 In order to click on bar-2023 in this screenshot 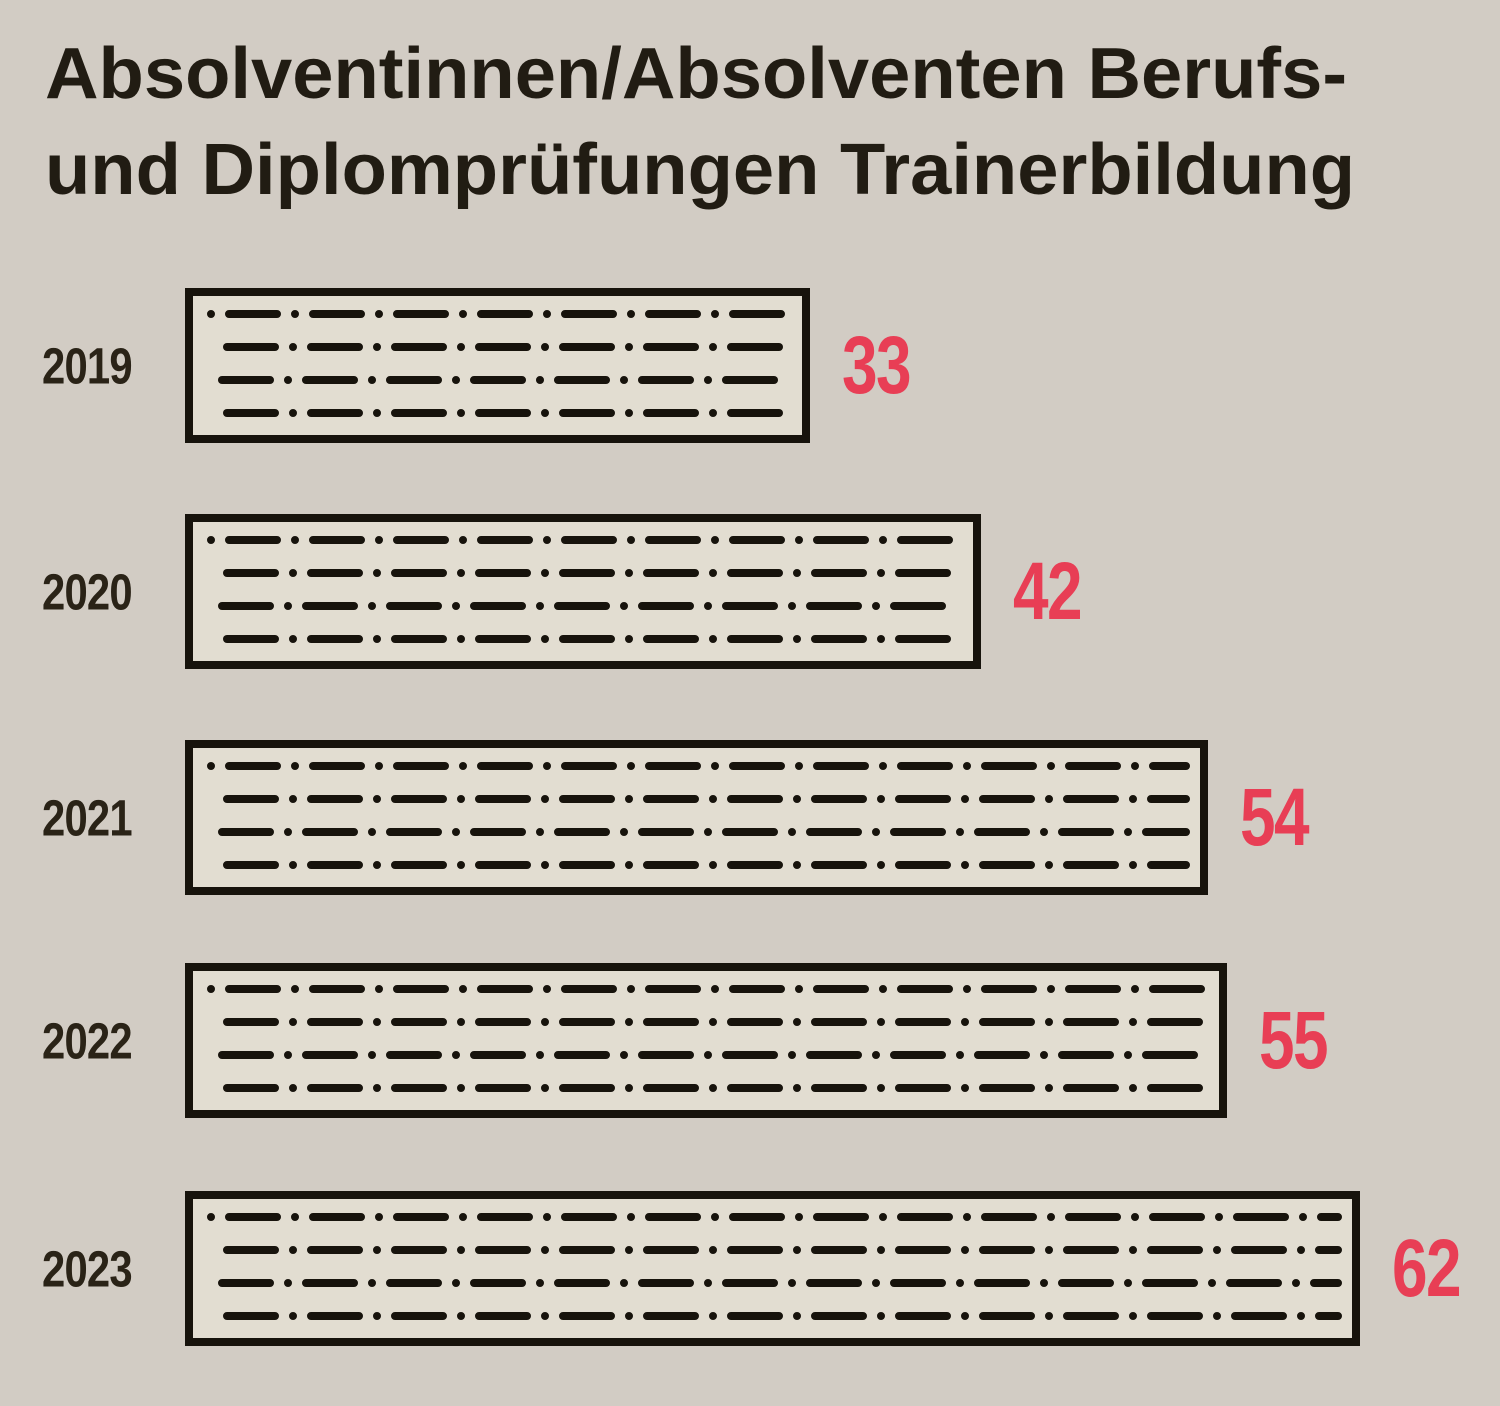, I will do `click(772, 1268)`.